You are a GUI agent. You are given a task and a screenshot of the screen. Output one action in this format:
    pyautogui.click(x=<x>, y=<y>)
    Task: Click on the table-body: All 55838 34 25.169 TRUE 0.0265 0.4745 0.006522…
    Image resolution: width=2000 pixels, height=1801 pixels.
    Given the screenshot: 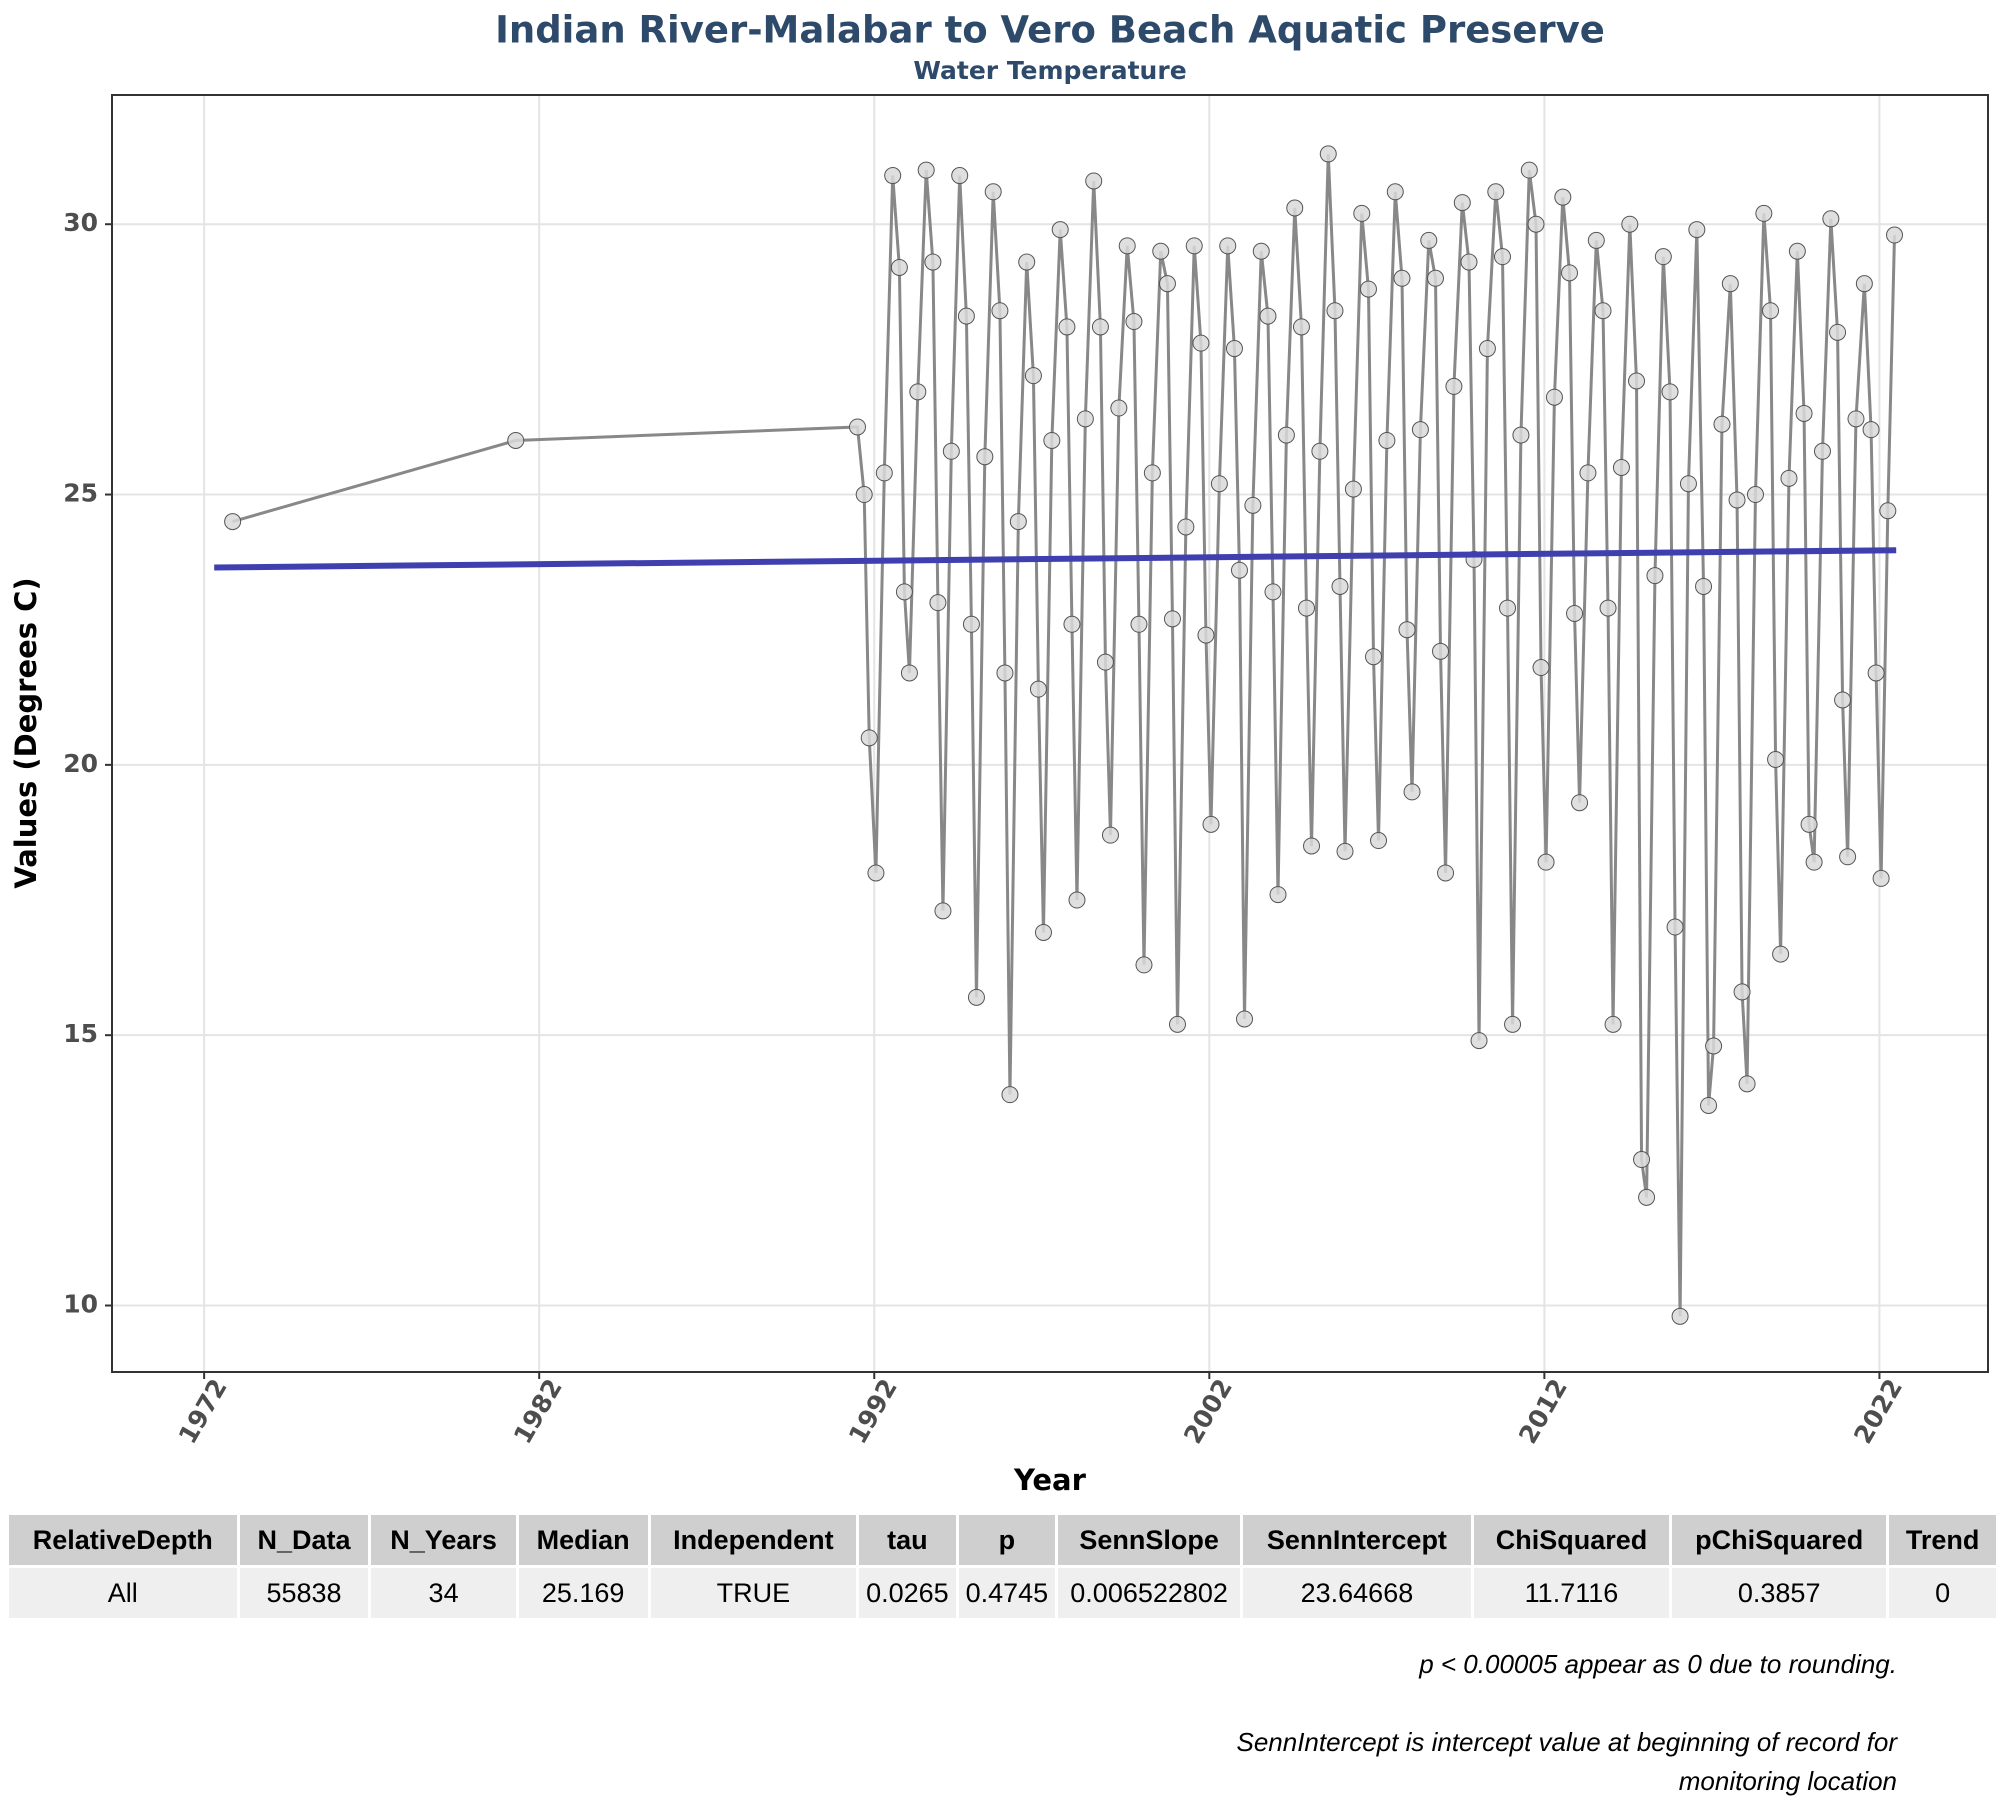 What is the action you would take?
    pyautogui.click(x=1004, y=1591)
    